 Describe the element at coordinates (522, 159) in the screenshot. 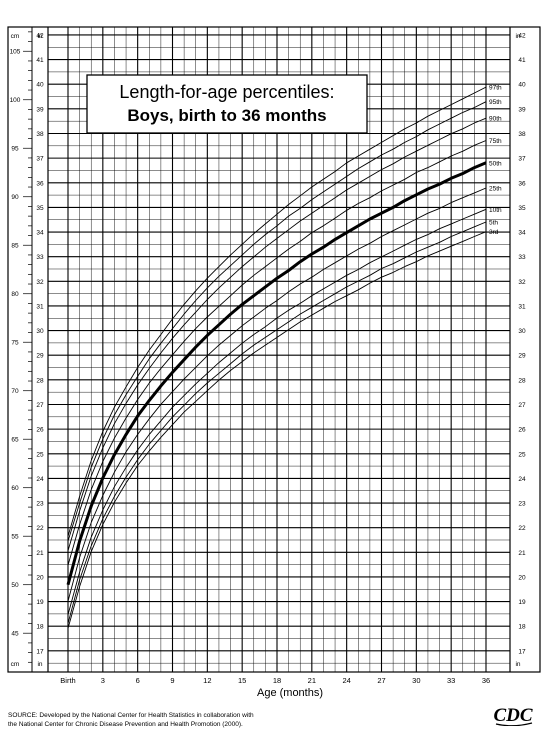

I see `in-tick-label-right: 37` at that location.